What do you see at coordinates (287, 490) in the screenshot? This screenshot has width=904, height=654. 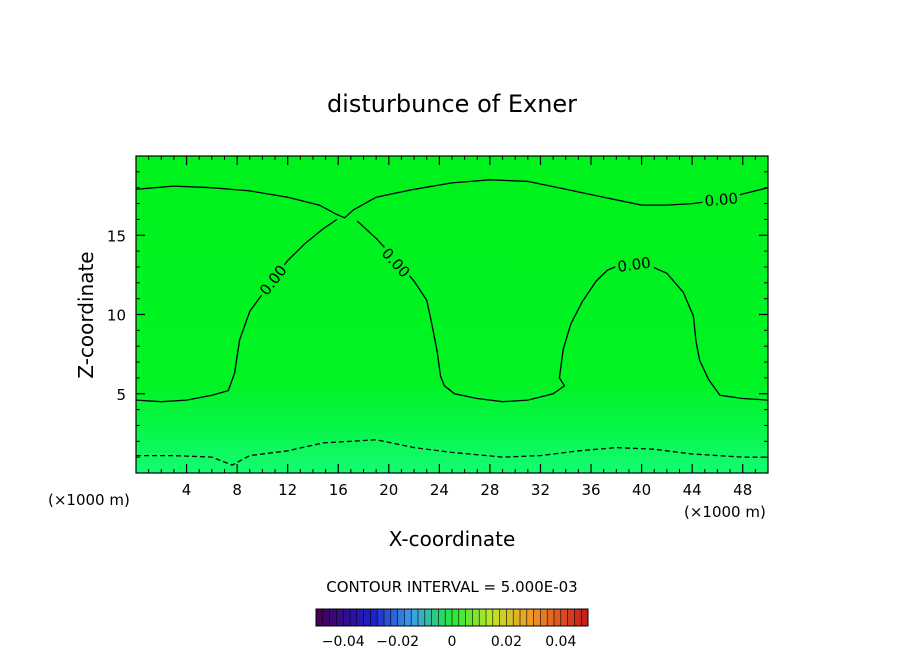 I see `x-tick-label: 12` at bounding box center [287, 490].